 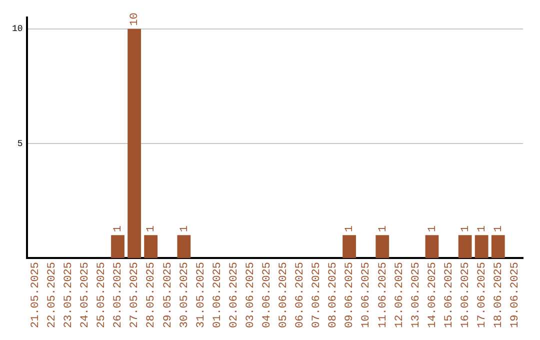 What do you see at coordinates (416, 295) in the screenshot?
I see `x-tick-label: 13.06.2025` at bounding box center [416, 295].